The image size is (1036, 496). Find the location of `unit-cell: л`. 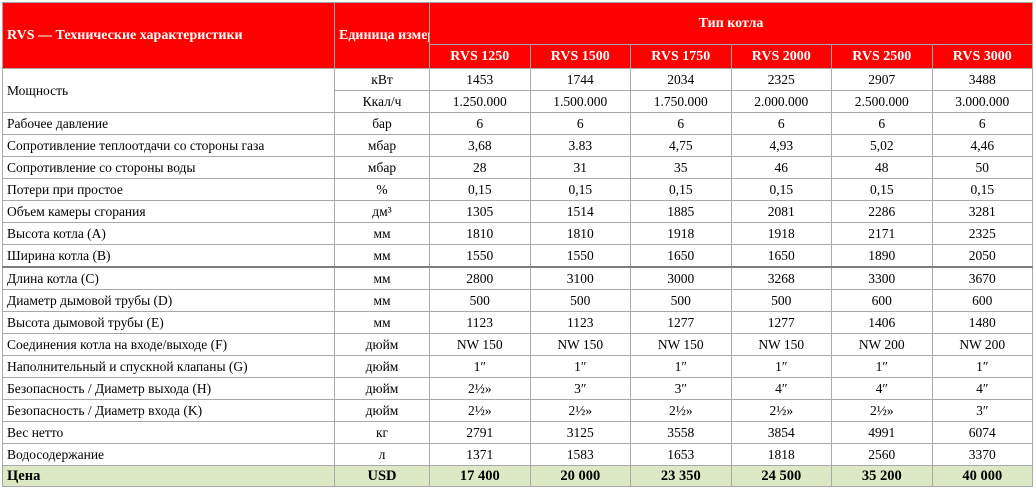

unit-cell: л is located at coordinates (382, 454).